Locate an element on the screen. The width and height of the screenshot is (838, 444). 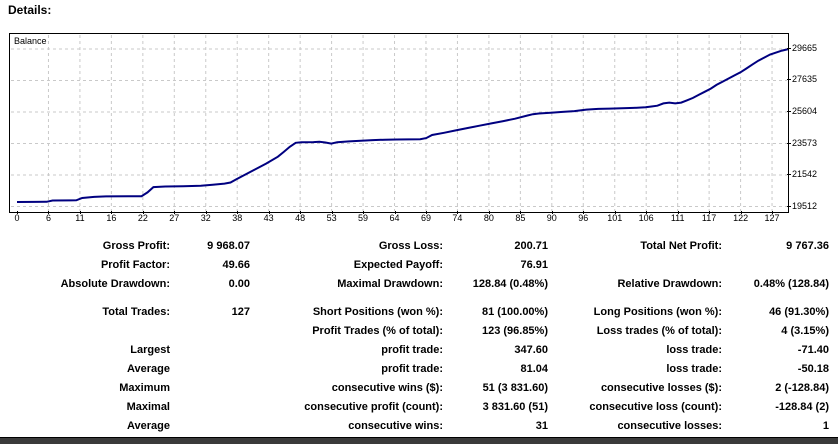
stat-label: consecutive losses: is located at coordinates (669, 425).